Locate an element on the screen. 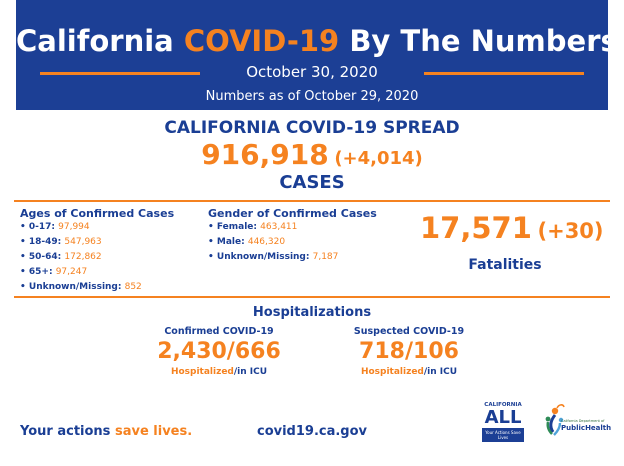  cases-figure: 916,918 (+4,014) is located at coordinates (312, 157).